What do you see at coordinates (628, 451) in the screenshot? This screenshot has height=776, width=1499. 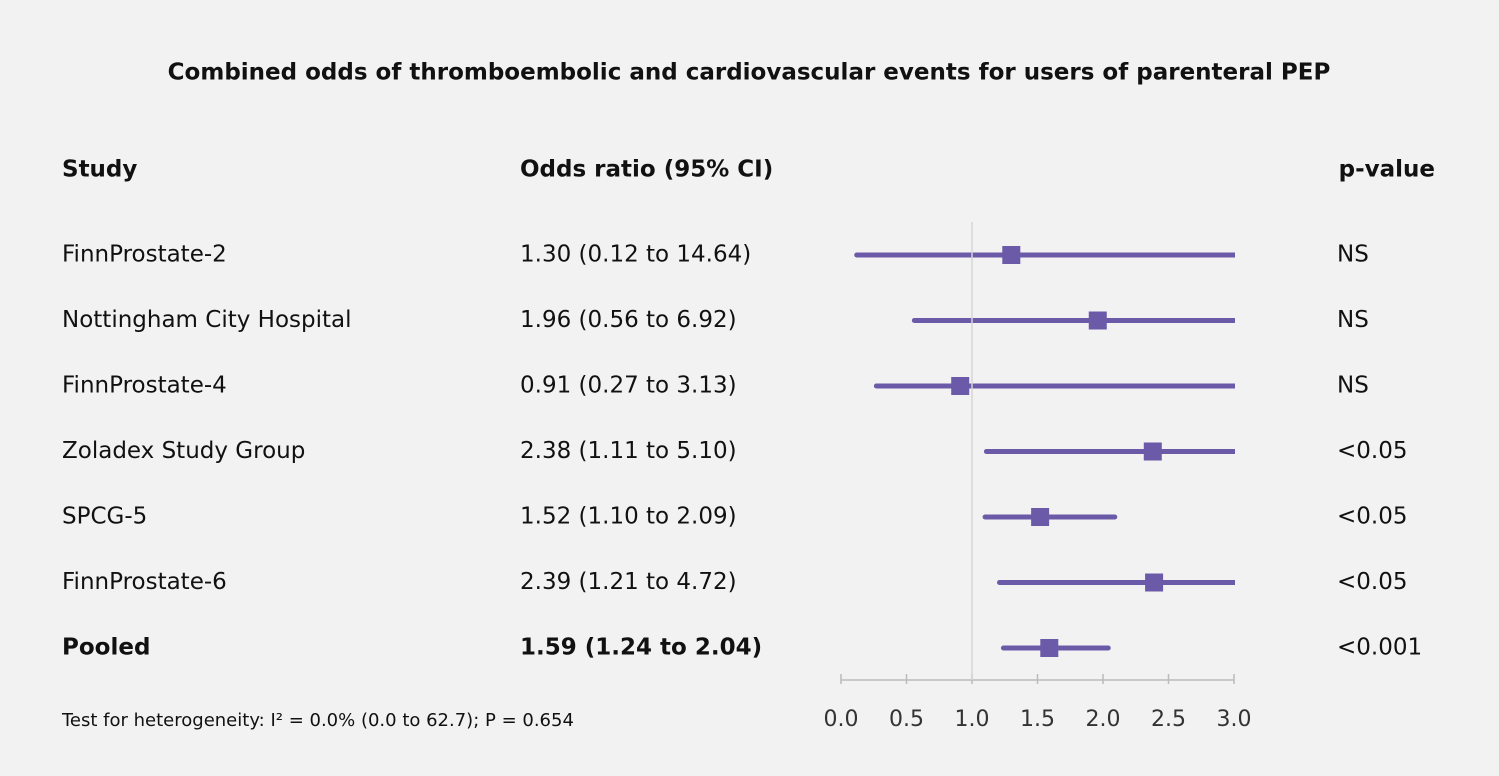 I see `estimate-label: 2.38 (1.11 to 5.10)` at bounding box center [628, 451].